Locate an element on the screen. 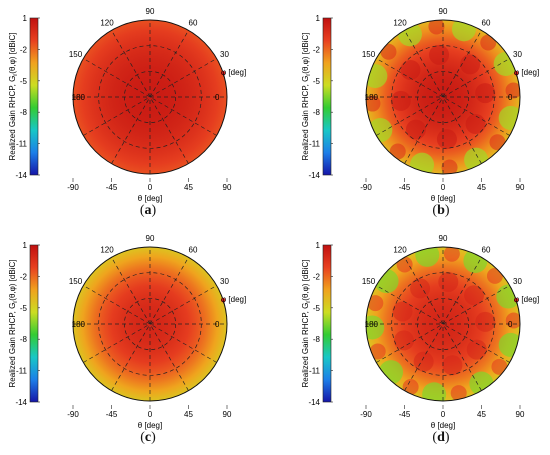  theta-axis-label-a: θ [deg] is located at coordinates (150, 198).